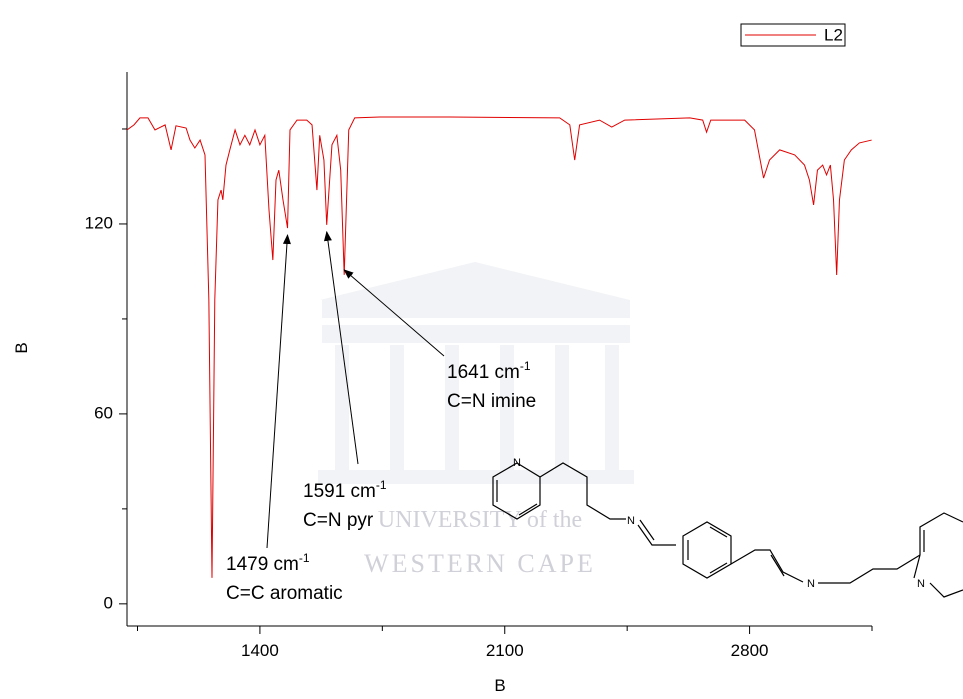 The height and width of the screenshot is (699, 963). What do you see at coordinates (21, 347) in the screenshot?
I see `y-axis-label: B` at bounding box center [21, 347].